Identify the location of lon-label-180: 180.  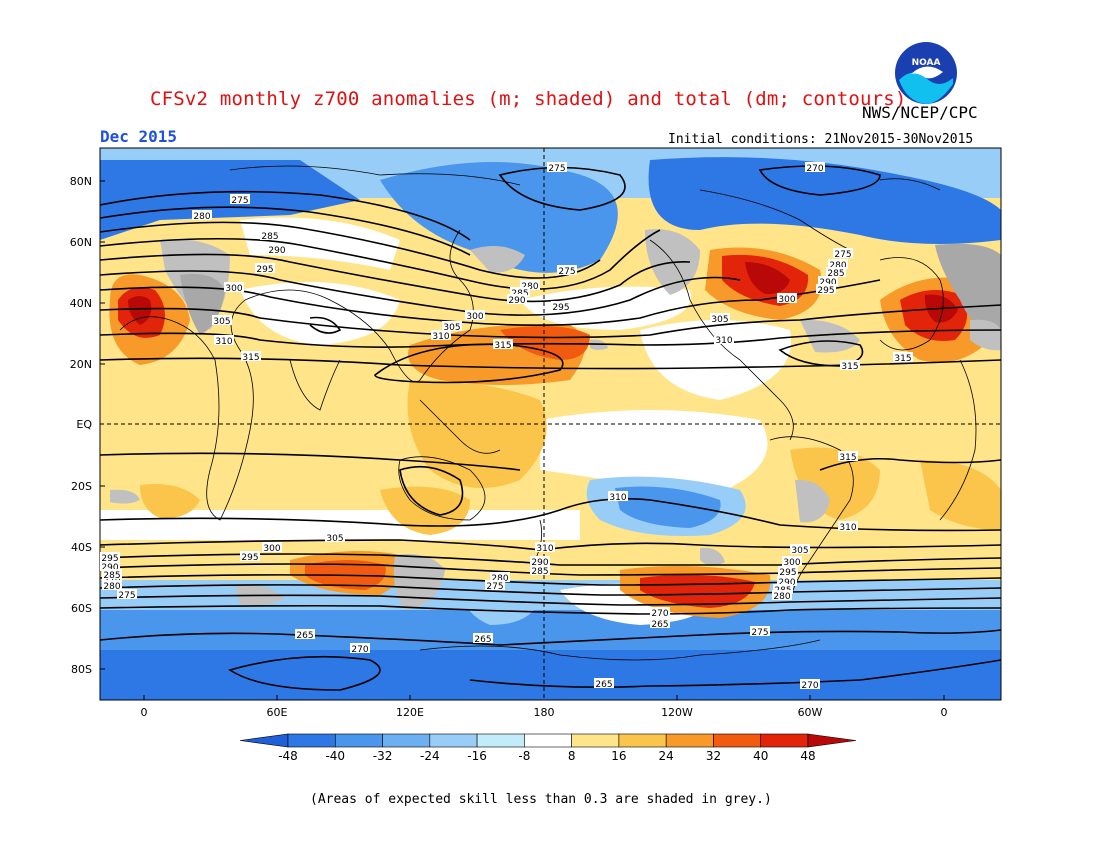
(544, 712).